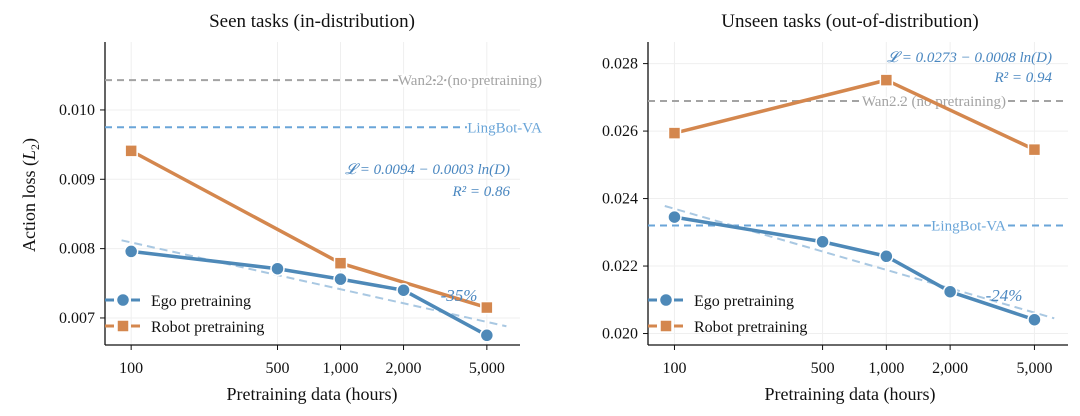 The image size is (1080, 416). Describe the element at coordinates (480, 192) in the screenshot. I see `fit-r-squared: R² = 0.86` at that location.